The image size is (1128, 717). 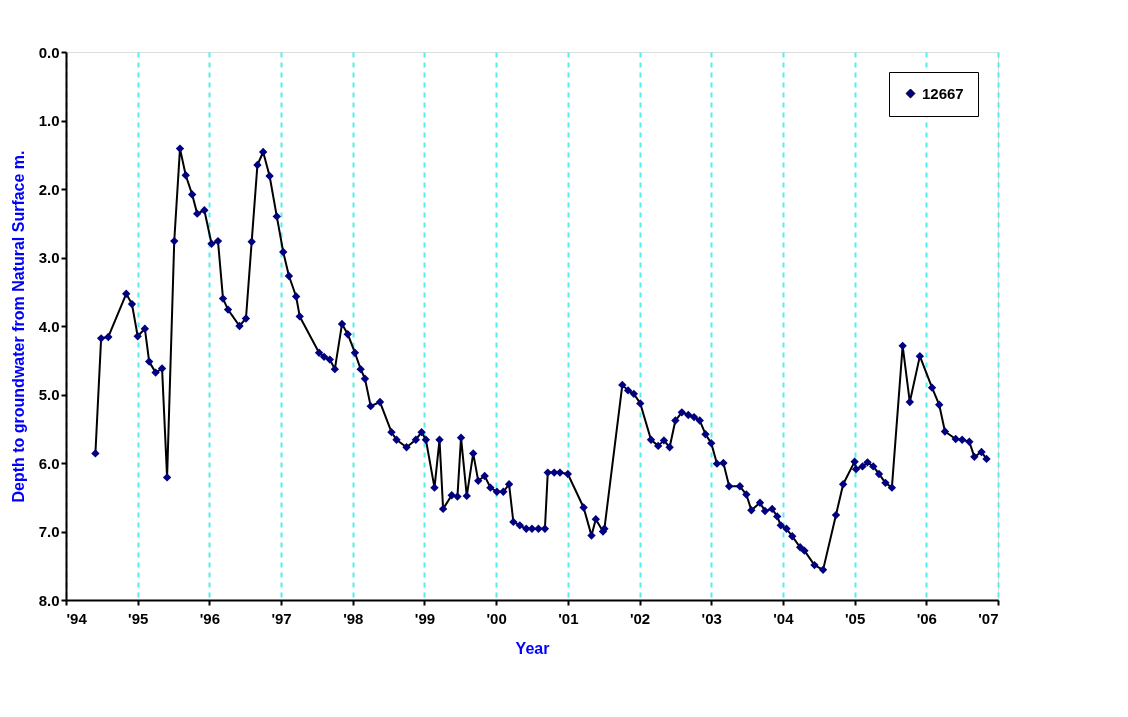 What do you see at coordinates (49, 257) in the screenshot?
I see `y-tick-label: 3.0` at bounding box center [49, 257].